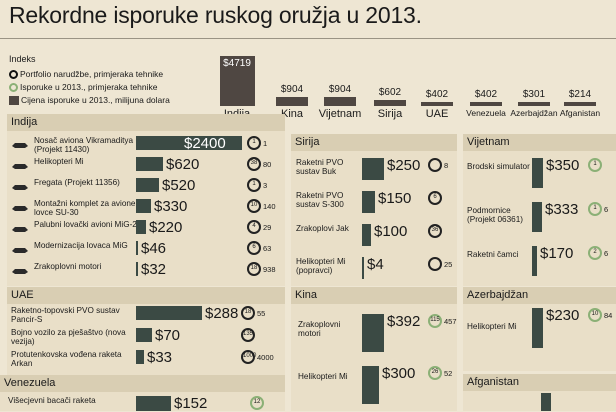  What do you see at coordinates (86, 74) in the screenshot?
I see `legend-item-orders: Portfolio narudžbe, primjeraka tehnike` at bounding box center [86, 74].